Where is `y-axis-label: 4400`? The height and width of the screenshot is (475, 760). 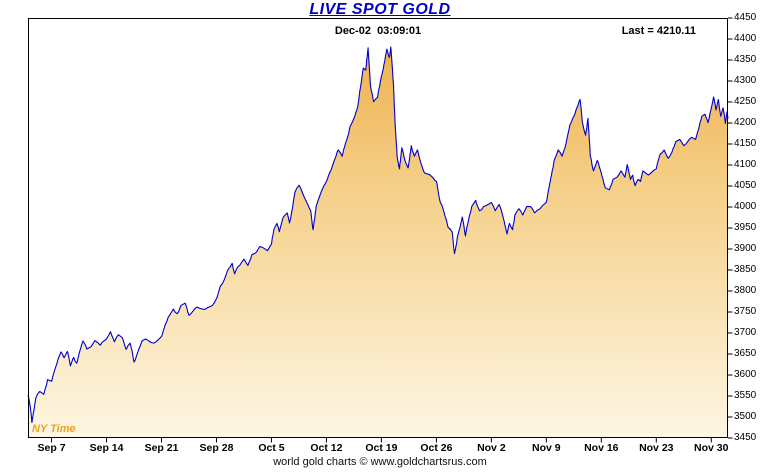 y-axis-label: 4400 is located at coordinates (745, 38).